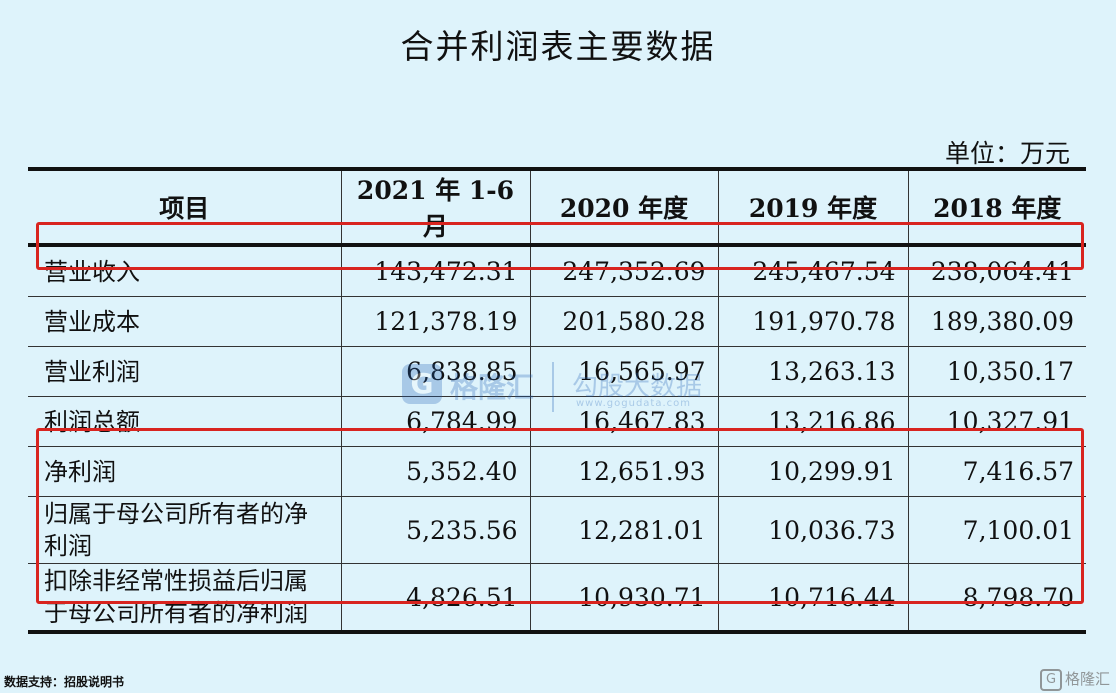 The height and width of the screenshot is (693, 1116). Describe the element at coordinates (813, 421) in the screenshot. I see `cell-value: 13,216.86` at that location.